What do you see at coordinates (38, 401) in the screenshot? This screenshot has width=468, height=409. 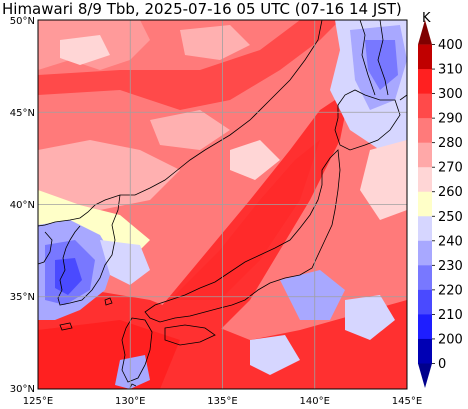 I see `lon-tick: 125°E` at bounding box center [38, 401].